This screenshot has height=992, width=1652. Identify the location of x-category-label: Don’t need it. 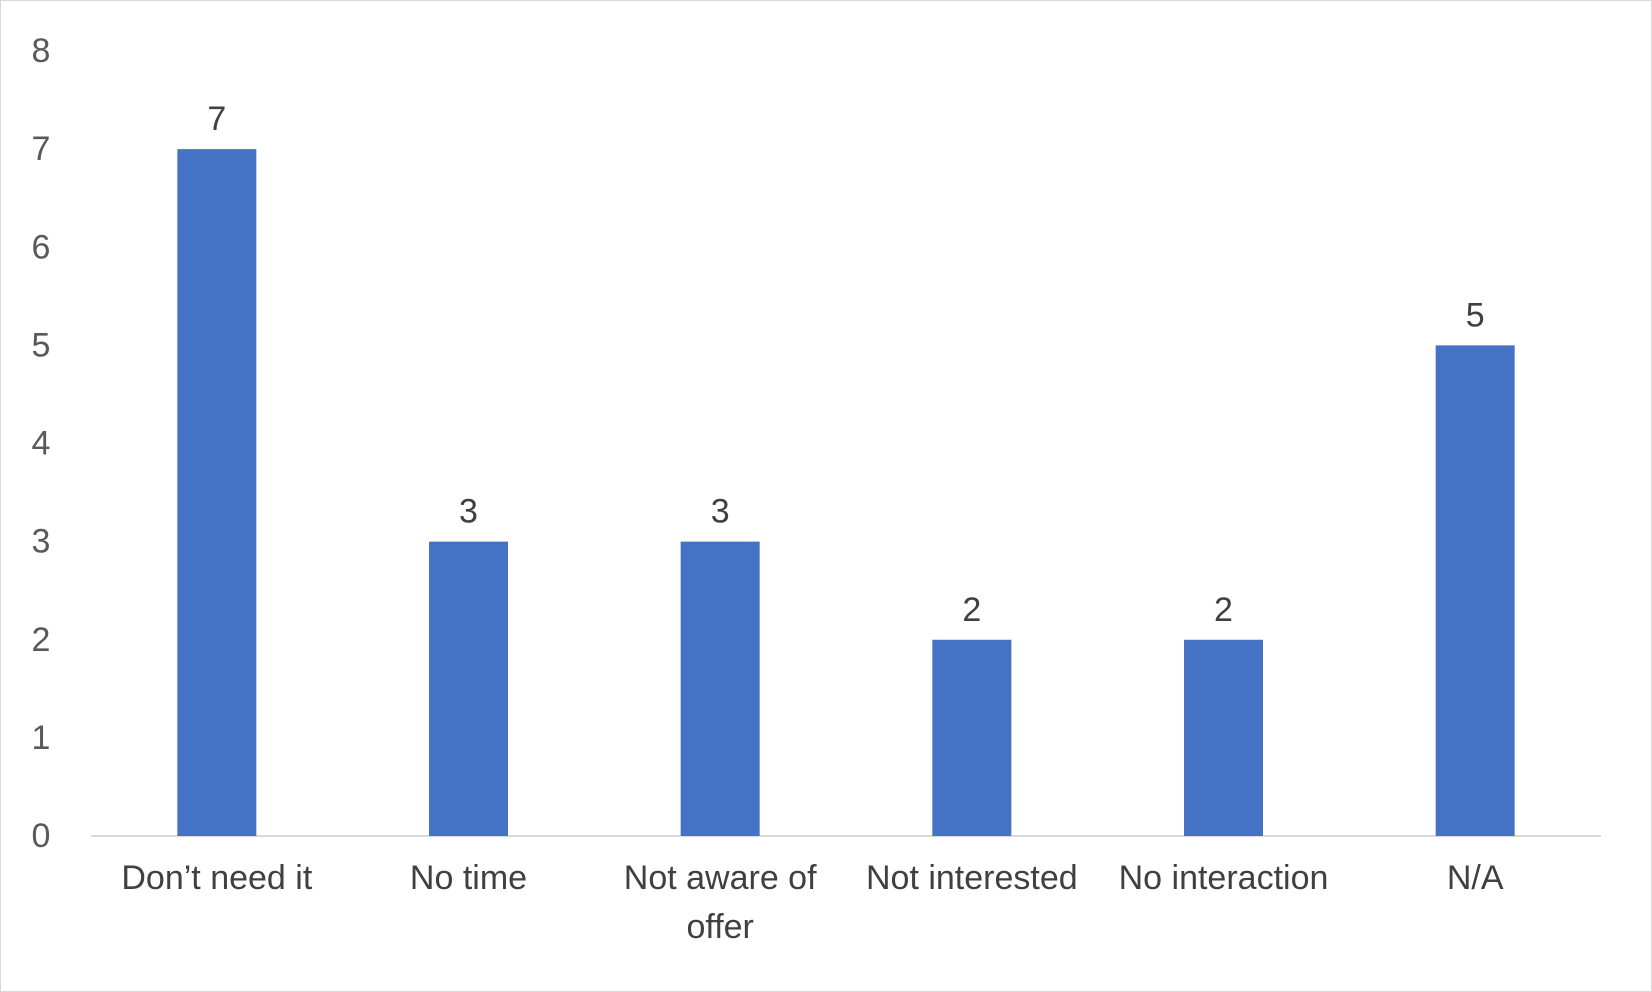
(216, 878).